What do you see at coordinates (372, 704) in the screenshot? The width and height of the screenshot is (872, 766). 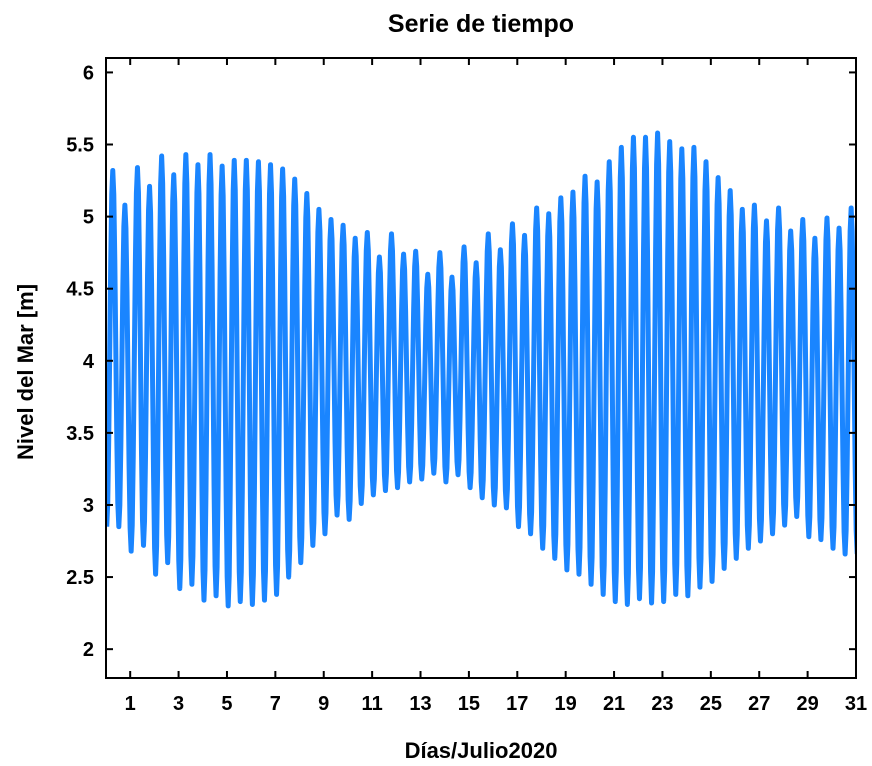 I see `x-tick-label: 11` at bounding box center [372, 704].